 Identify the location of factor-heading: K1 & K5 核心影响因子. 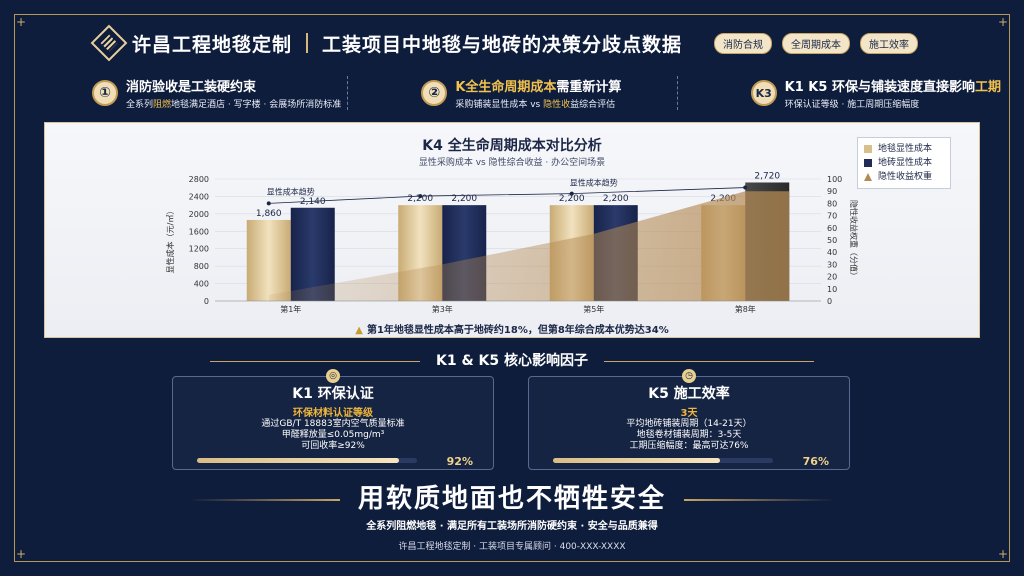
(512, 360).